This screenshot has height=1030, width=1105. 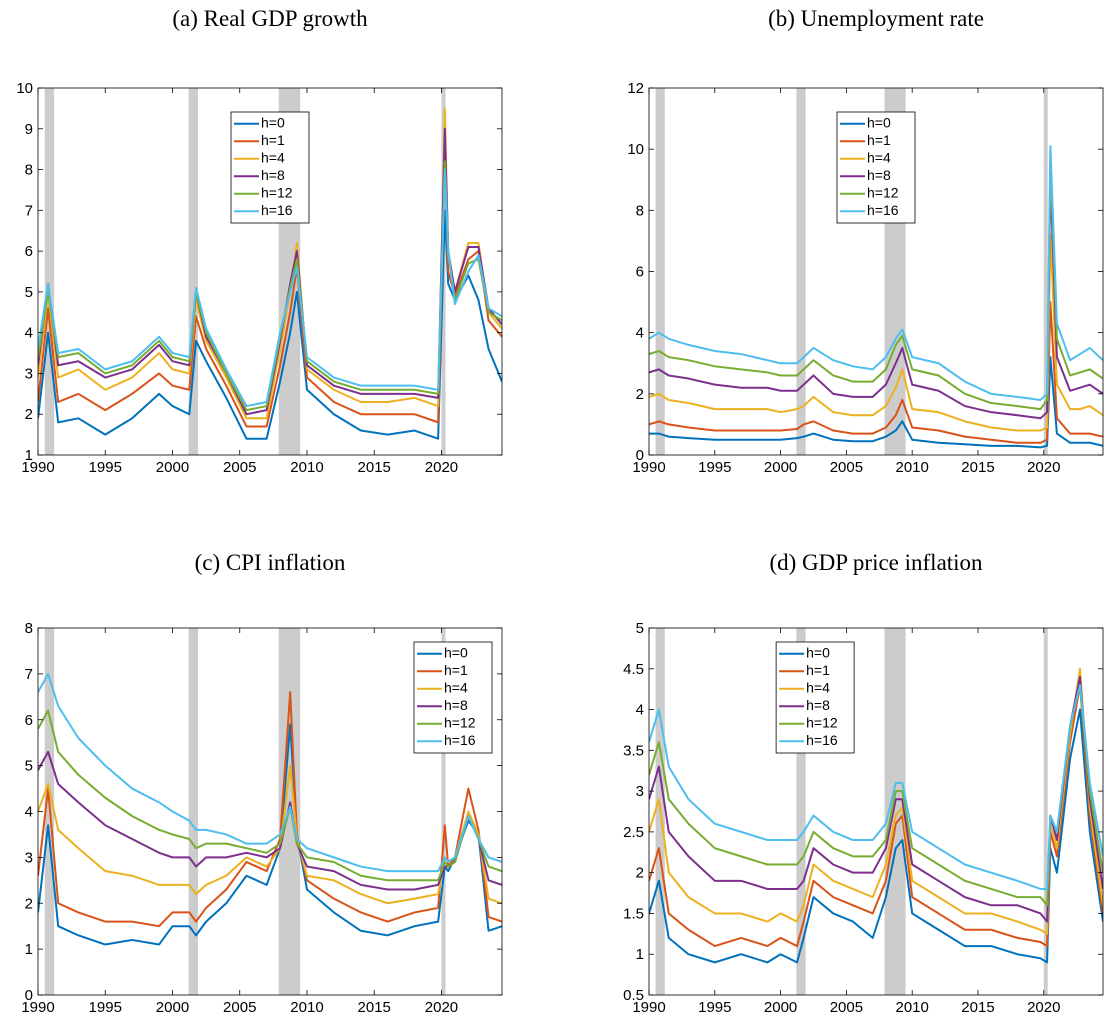 I want to click on y-tick-label: 5, so click(x=640, y=628).